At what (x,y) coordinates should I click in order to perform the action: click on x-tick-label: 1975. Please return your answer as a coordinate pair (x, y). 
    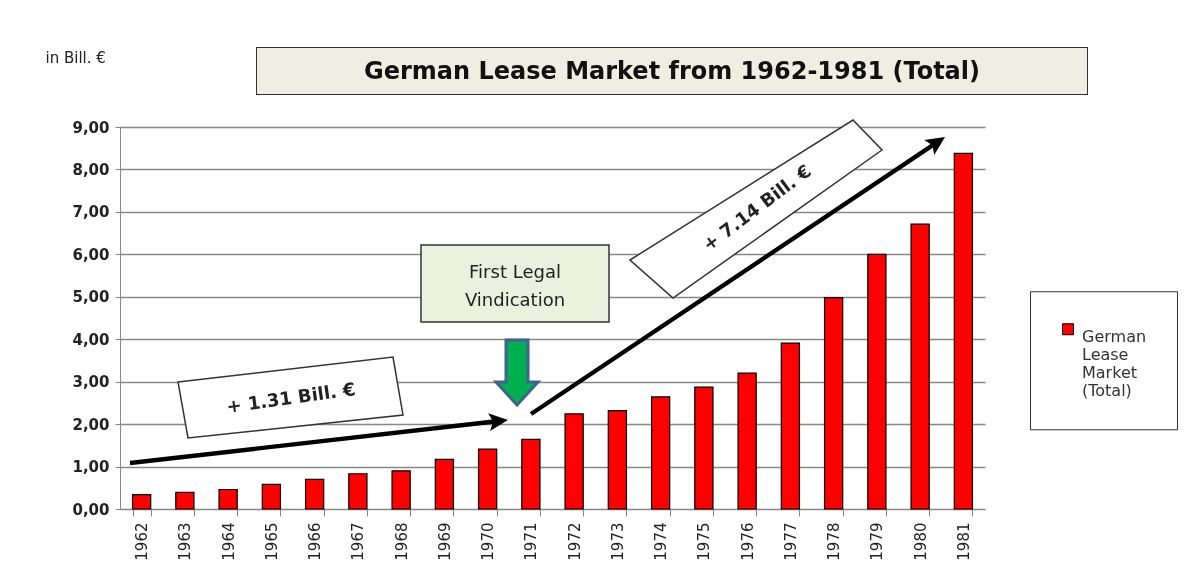
    Looking at the image, I should click on (704, 541).